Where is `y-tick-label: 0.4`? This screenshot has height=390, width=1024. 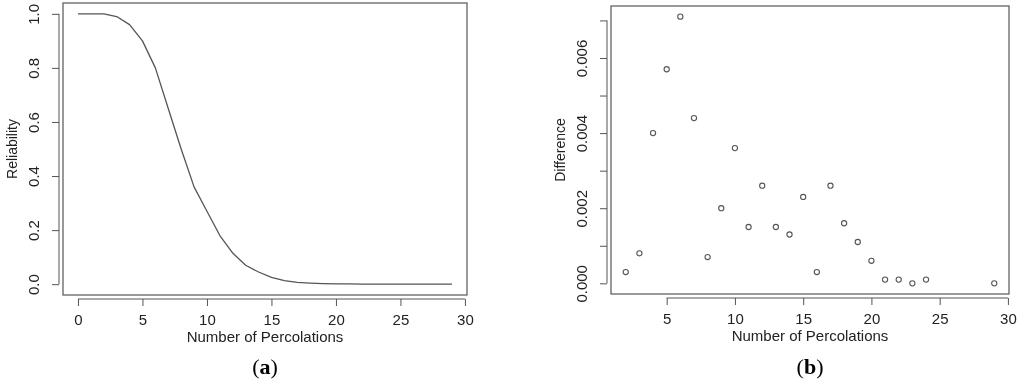 y-tick-label: 0.4 is located at coordinates (33, 176).